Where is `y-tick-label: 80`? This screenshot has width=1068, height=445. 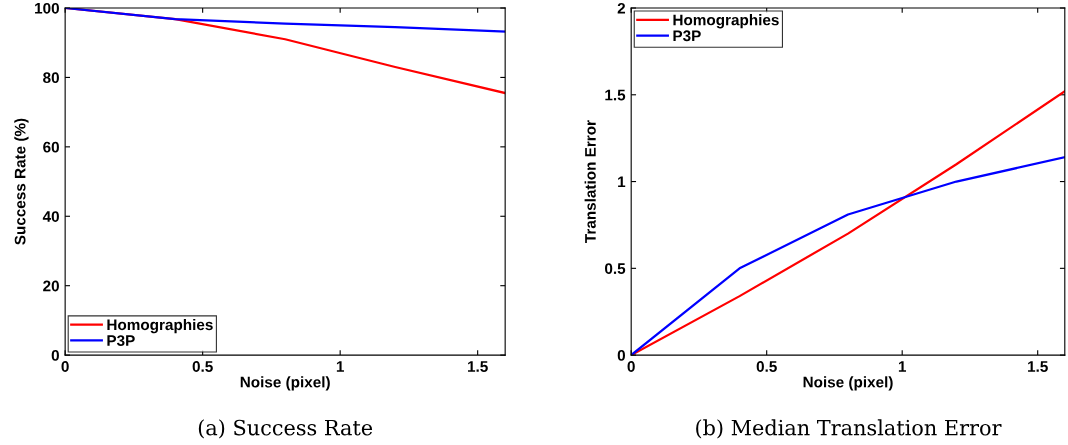 y-tick-label: 80 is located at coordinates (51, 78).